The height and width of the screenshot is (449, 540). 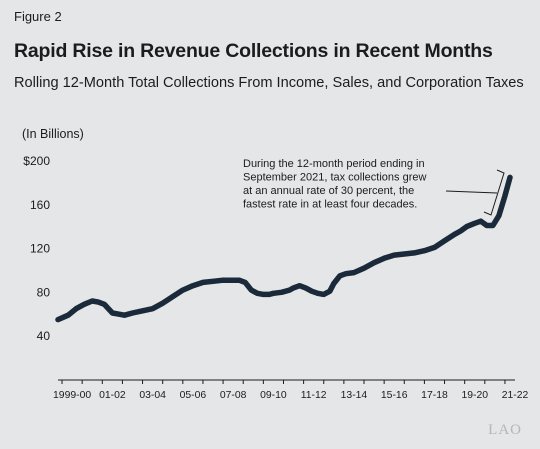 What do you see at coordinates (152, 395) in the screenshot?
I see `x-tick-label: 03-04` at bounding box center [152, 395].